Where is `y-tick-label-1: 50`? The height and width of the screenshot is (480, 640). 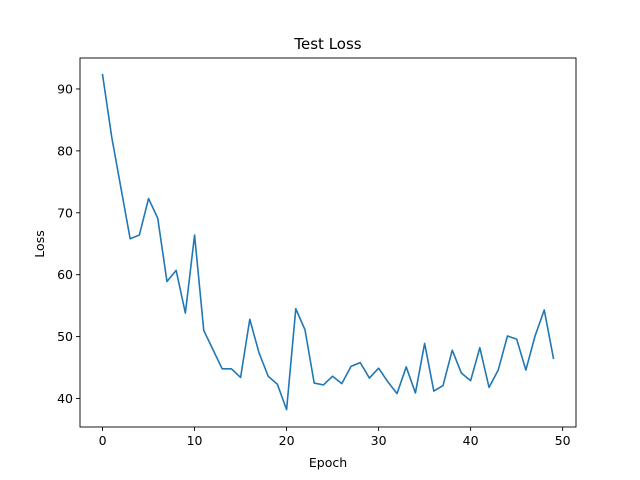 y-tick-label-1: 50 is located at coordinates (65, 336).